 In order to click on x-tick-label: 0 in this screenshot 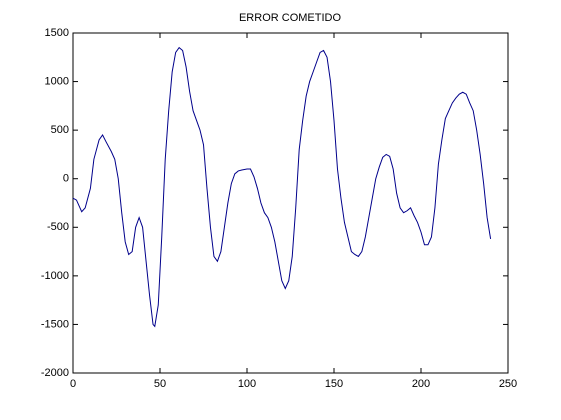, I will do `click(73, 384)`.